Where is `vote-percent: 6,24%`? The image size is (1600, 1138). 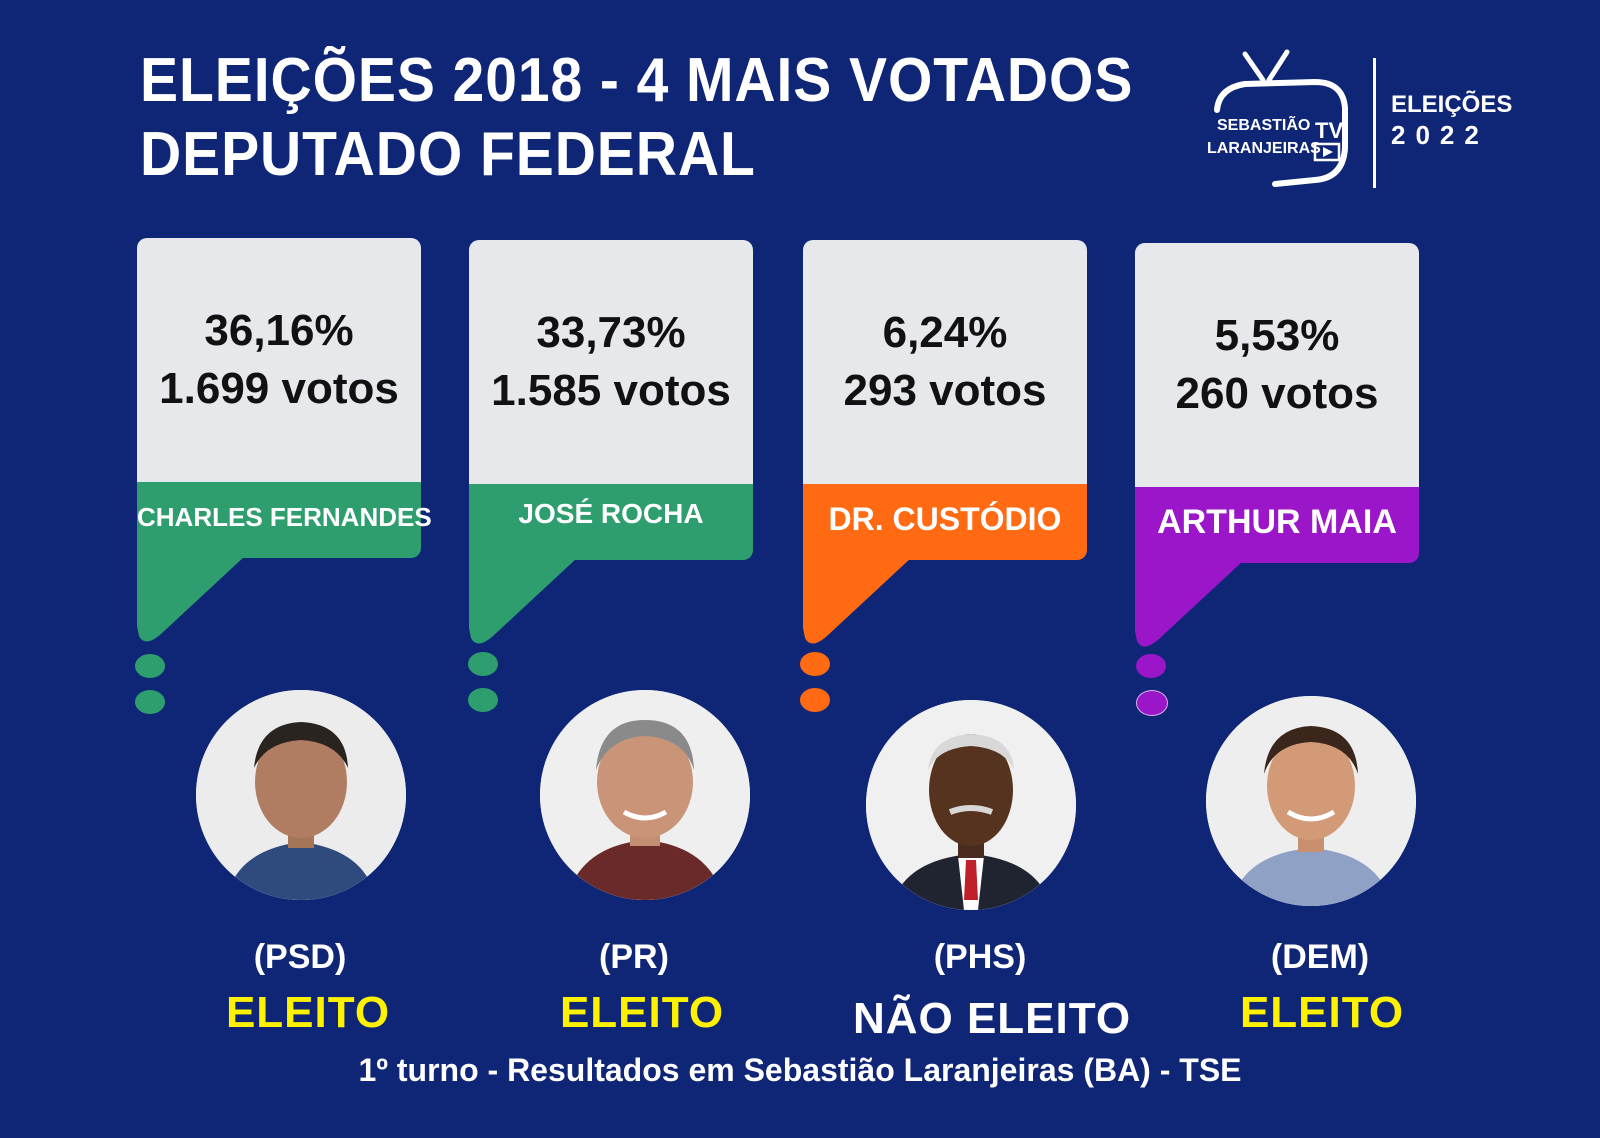 vote-percent: 6,24% is located at coordinates (945, 332).